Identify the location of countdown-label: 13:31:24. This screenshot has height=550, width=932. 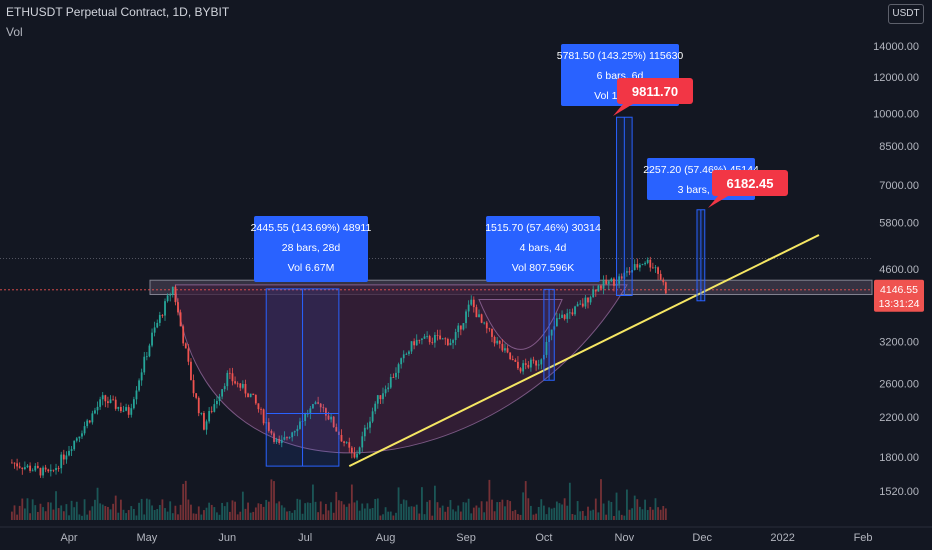
(899, 304).